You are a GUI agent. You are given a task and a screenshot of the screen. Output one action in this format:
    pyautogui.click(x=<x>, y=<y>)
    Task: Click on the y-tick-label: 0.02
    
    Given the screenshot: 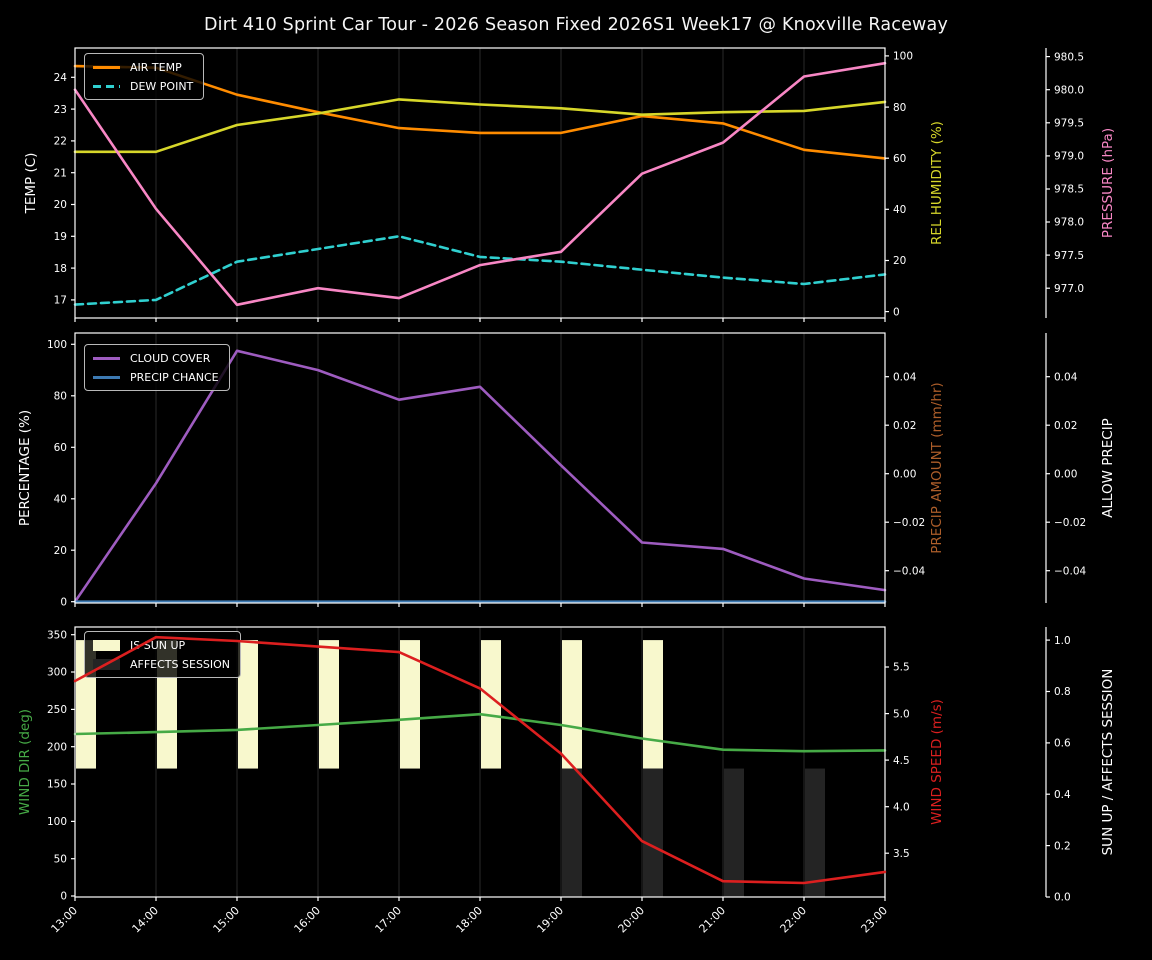 What is the action you would take?
    pyautogui.click(x=1065, y=426)
    